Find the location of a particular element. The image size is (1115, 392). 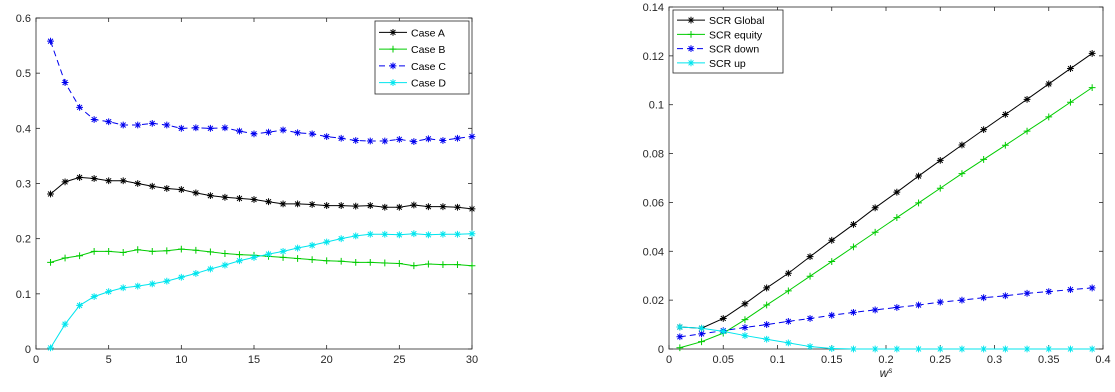

y-tick-label: 0.08 is located at coordinates (653, 155).